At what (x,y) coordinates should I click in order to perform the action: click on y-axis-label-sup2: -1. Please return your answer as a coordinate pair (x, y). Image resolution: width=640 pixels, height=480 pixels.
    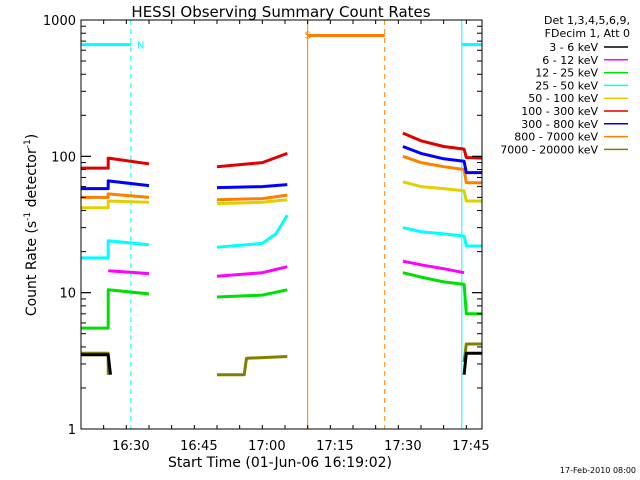
    Looking at the image, I should click on (28, 143).